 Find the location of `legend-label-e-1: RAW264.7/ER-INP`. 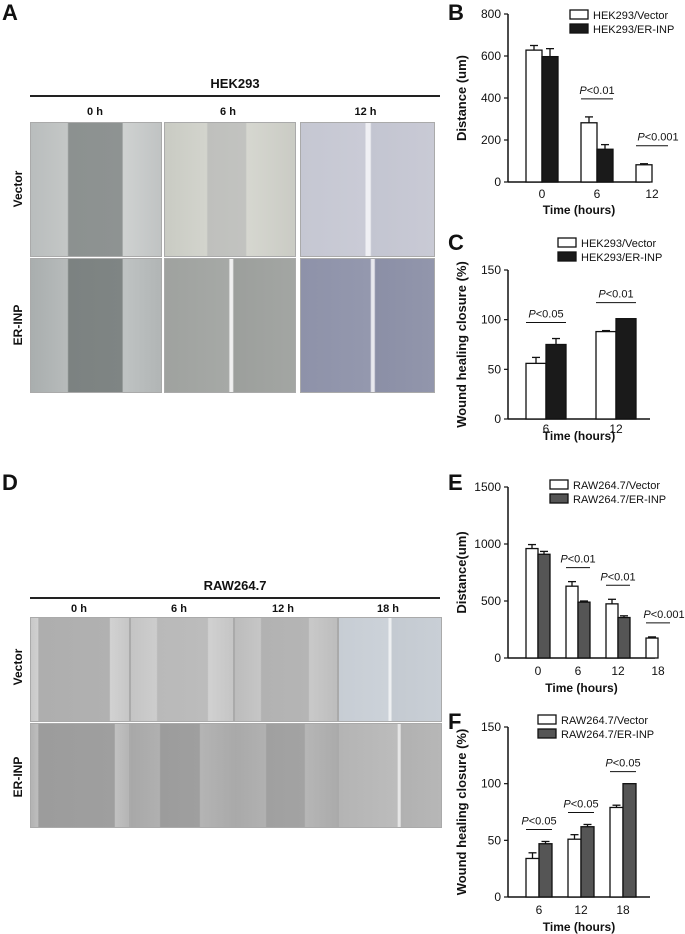

legend-label-e-1: RAW264.7/ER-INP is located at coordinates (619, 500).